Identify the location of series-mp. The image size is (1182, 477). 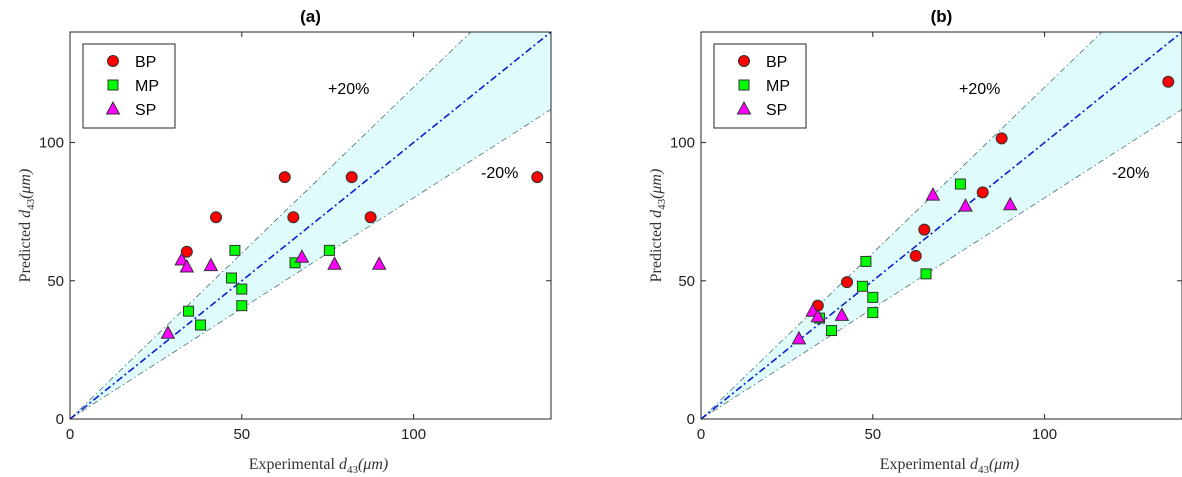
(259, 287).